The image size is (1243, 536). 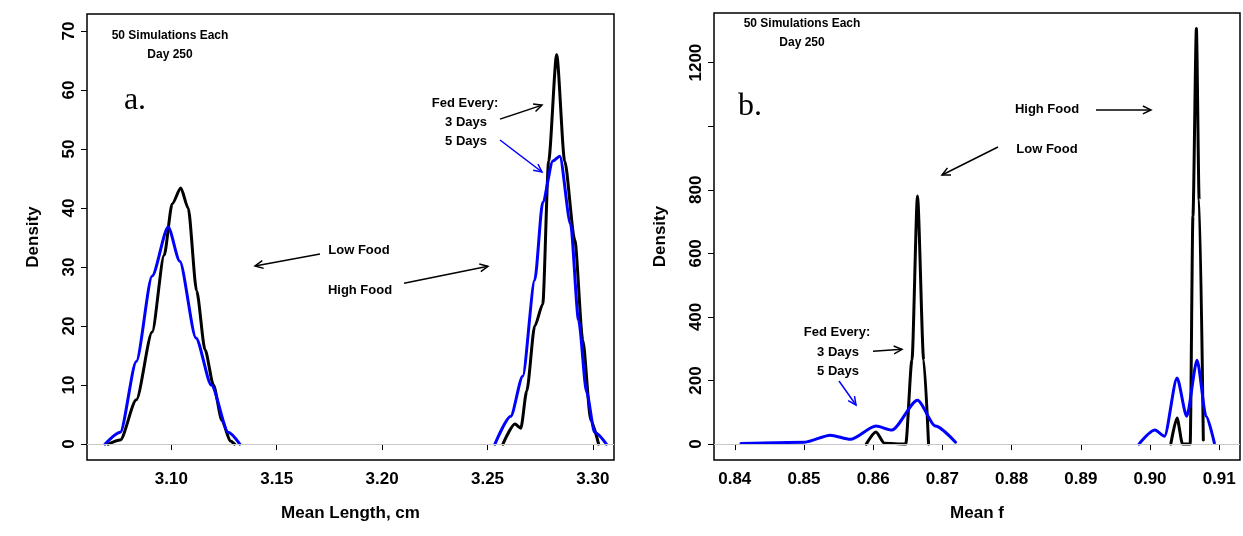 What do you see at coordinates (750, 104) in the screenshot?
I see `annotation: b.` at bounding box center [750, 104].